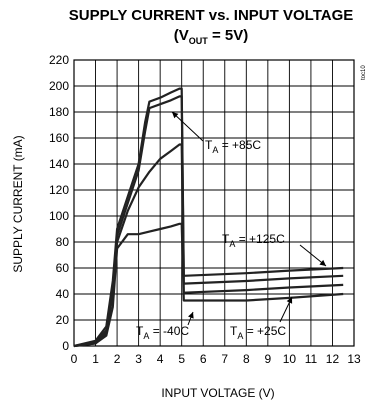  Describe the element at coordinates (333, 359) in the screenshot. I see `x-tick-label: 12` at that location.